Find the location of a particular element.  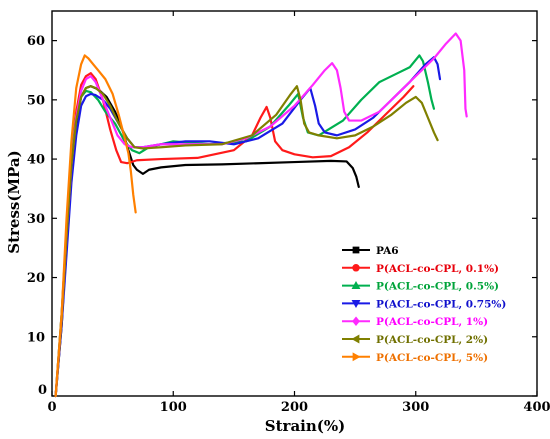

x-tick-label: 0 is located at coordinates (51, 407).